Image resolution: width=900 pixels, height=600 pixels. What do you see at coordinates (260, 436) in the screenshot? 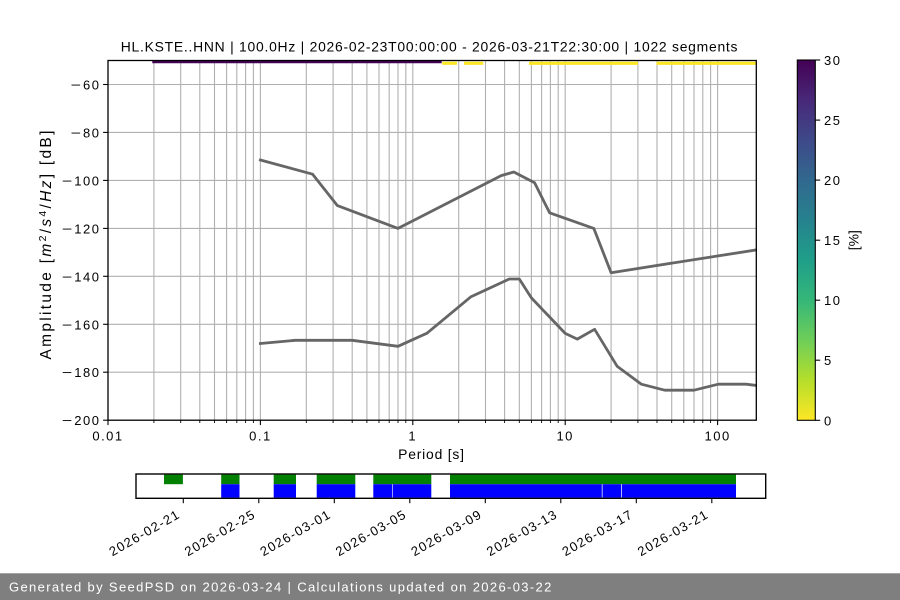
I see `svg-text: 0.1` at bounding box center [260, 436].